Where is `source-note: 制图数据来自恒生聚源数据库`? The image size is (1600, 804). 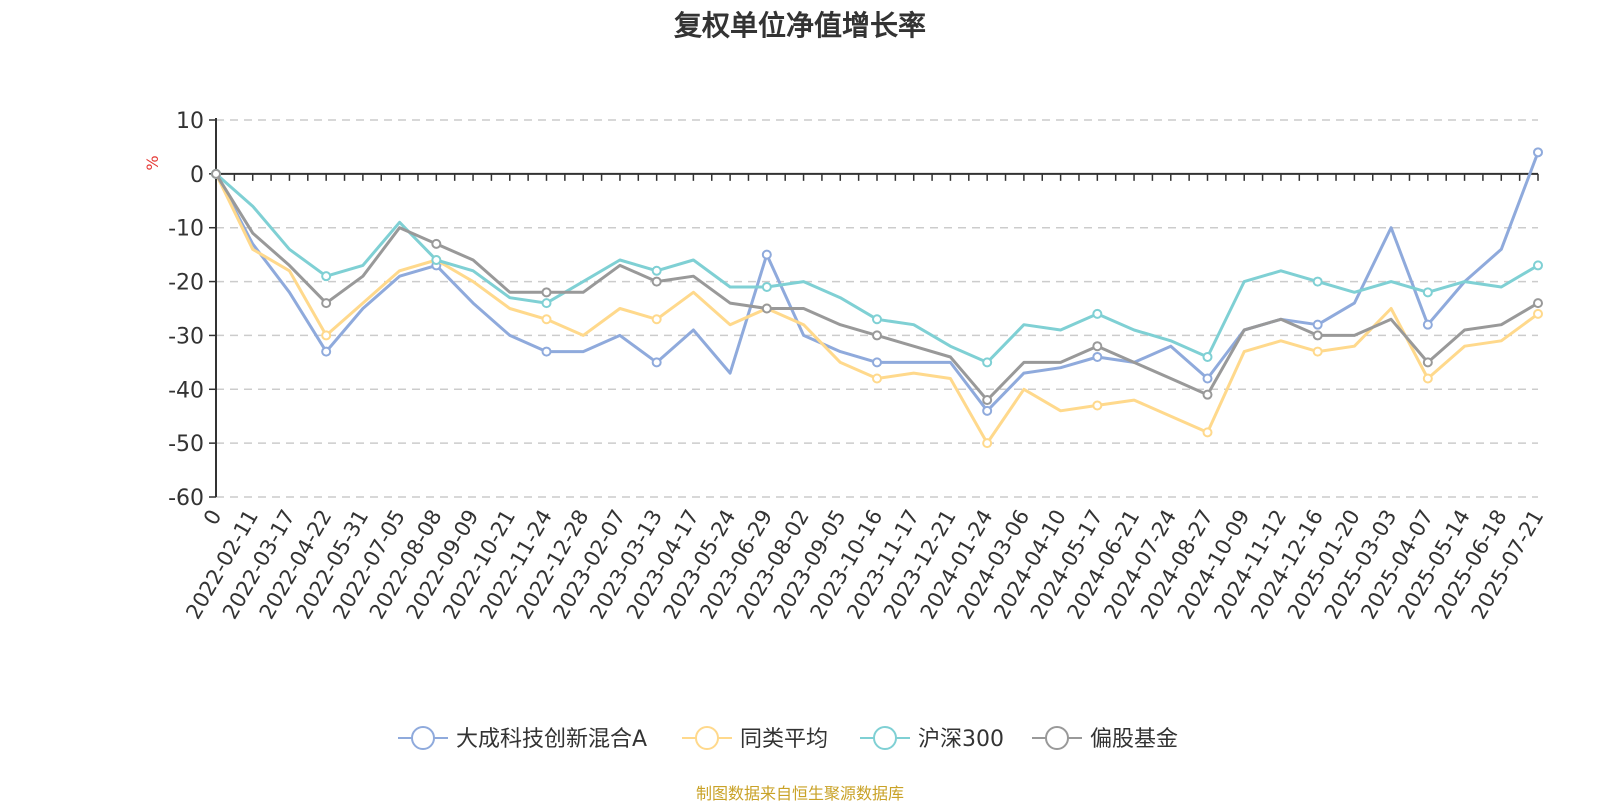 source-note: 制图数据来自恒生聚源数据库 is located at coordinates (799, 793).